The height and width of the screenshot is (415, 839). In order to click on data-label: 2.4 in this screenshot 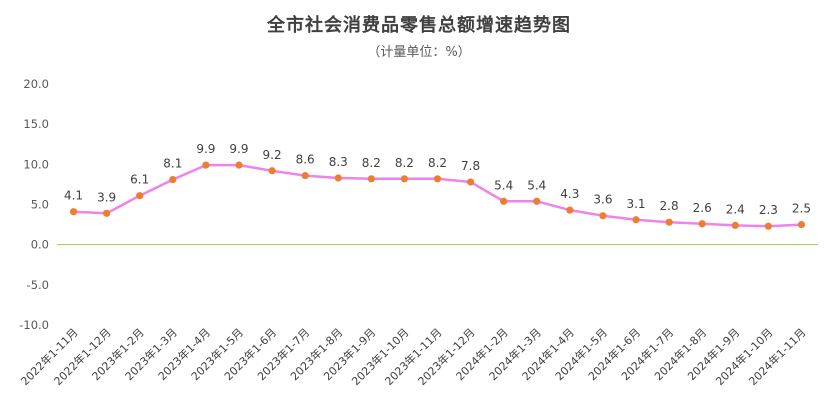, I will do `click(735, 209)`.